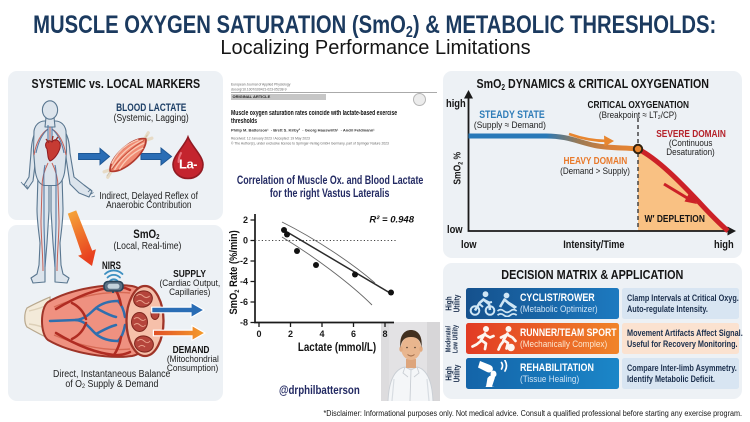  Describe the element at coordinates (244, 261) in the screenshot. I see `svg-text: -2` at that location.